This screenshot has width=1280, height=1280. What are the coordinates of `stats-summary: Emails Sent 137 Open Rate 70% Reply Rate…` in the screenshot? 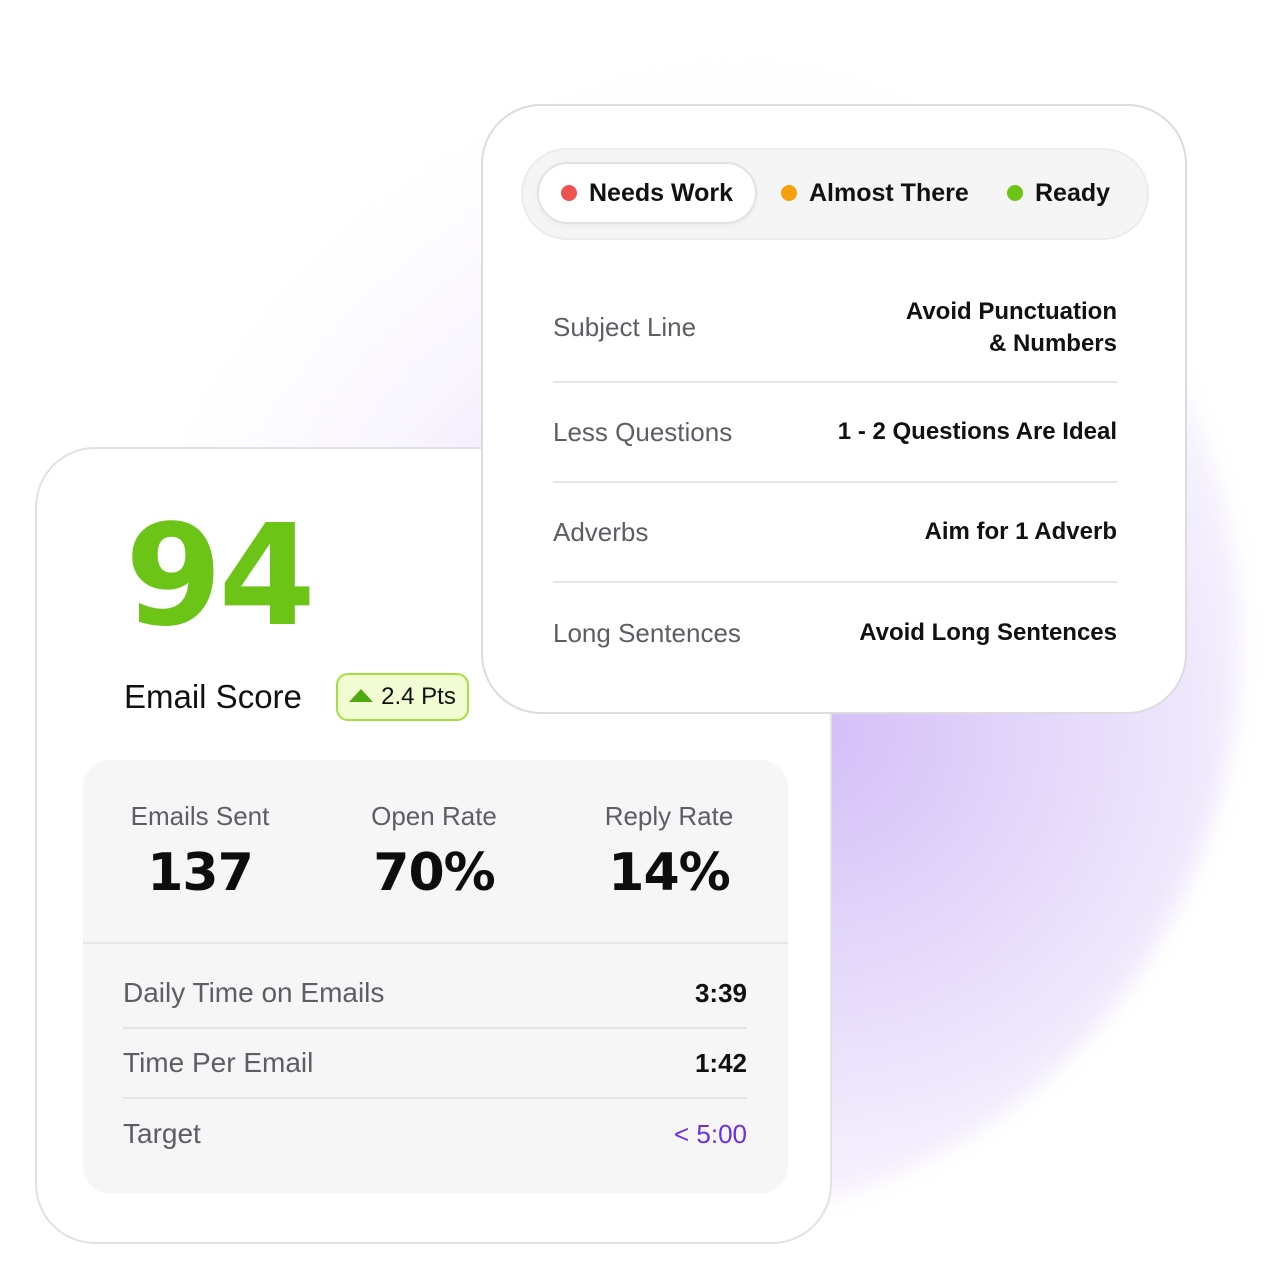 It's located at (435, 852).